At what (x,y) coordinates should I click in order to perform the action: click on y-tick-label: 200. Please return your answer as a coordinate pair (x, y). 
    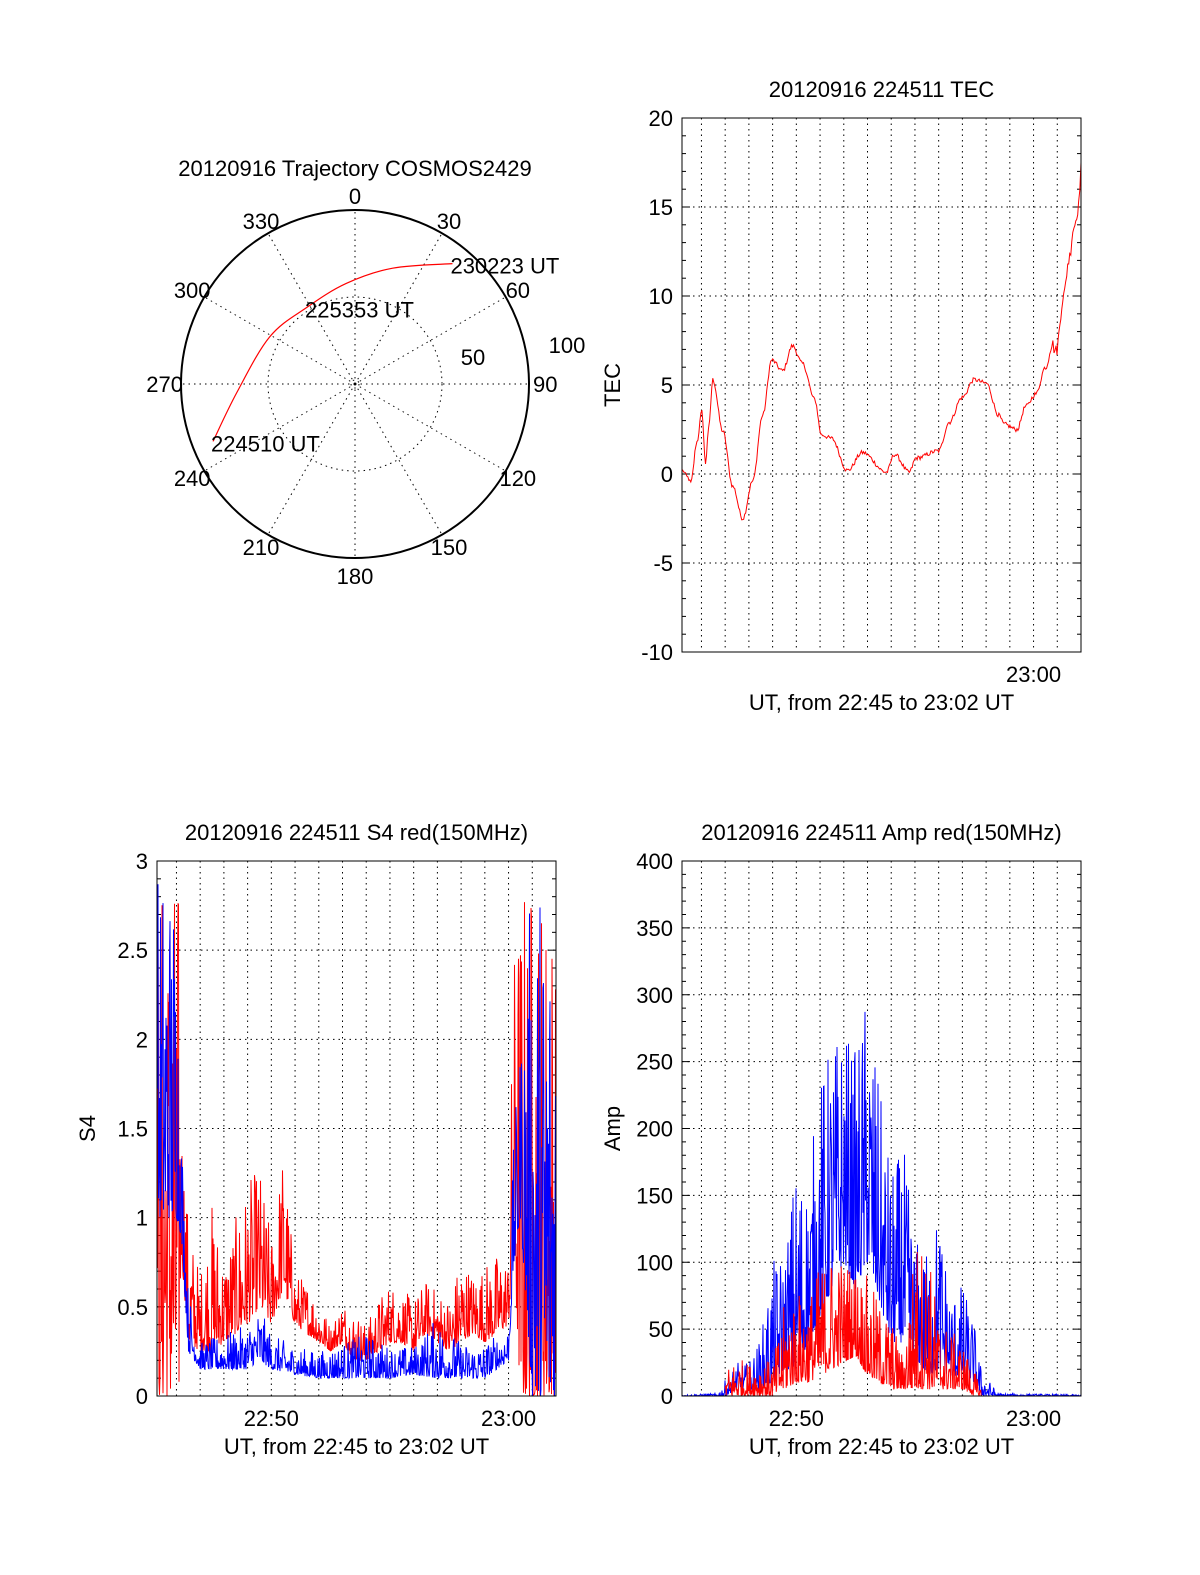
    Looking at the image, I should click on (654, 1129).